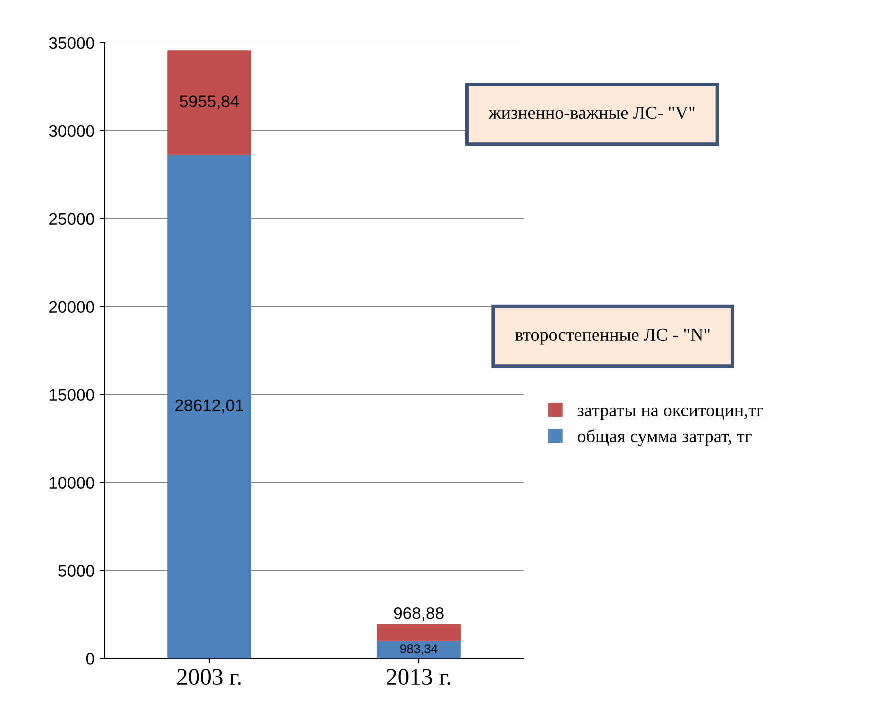 The image size is (873, 716). What do you see at coordinates (71, 43) in the screenshot?
I see `y-tick-label: 35000` at bounding box center [71, 43].